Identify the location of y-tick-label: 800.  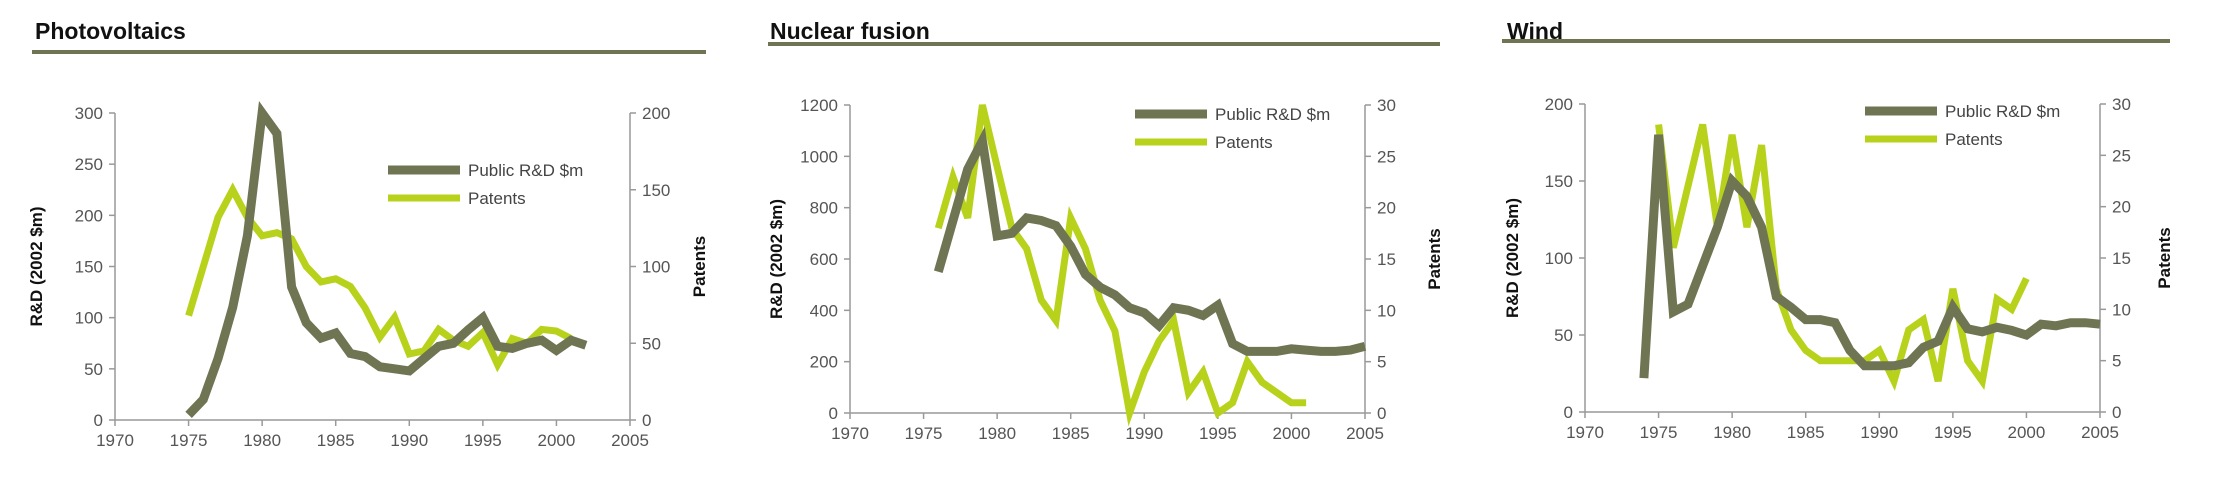
(824, 208).